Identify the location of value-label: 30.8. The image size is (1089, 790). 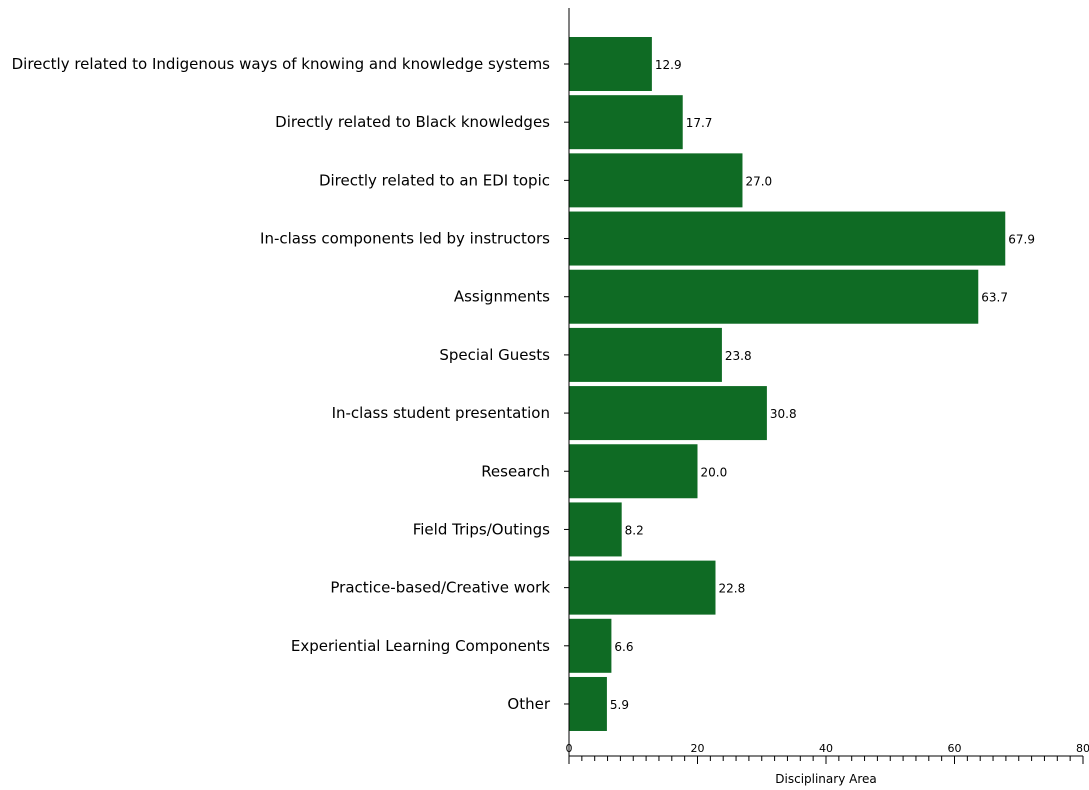
(783, 414).